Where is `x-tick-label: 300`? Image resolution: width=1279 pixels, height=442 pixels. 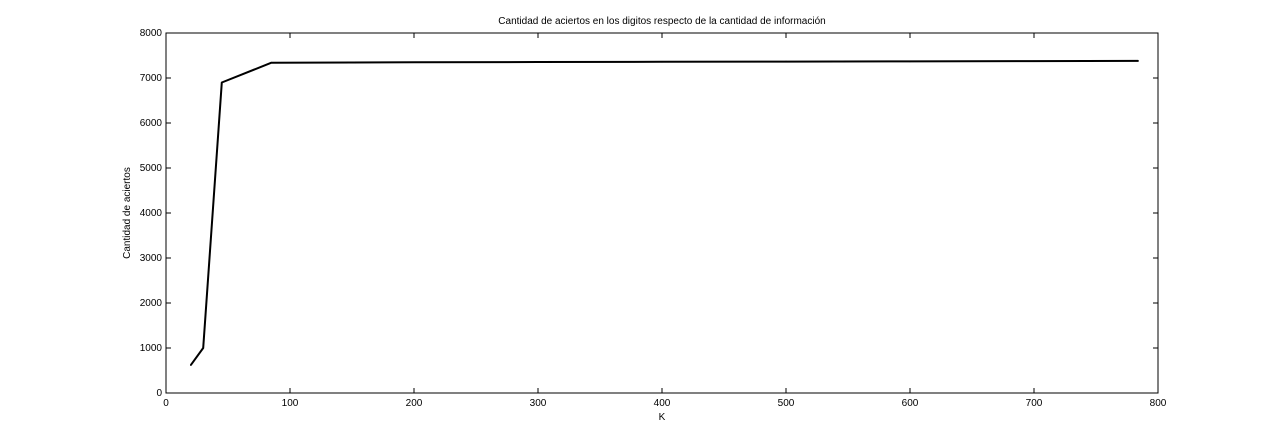
x-tick-label: 300 is located at coordinates (538, 403).